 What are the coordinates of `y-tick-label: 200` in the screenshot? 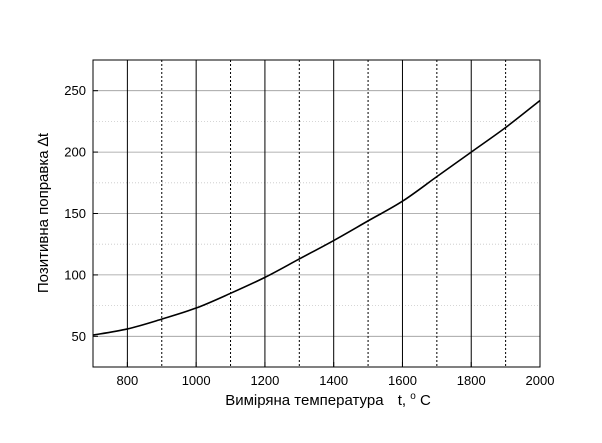 It's located at (75, 152).